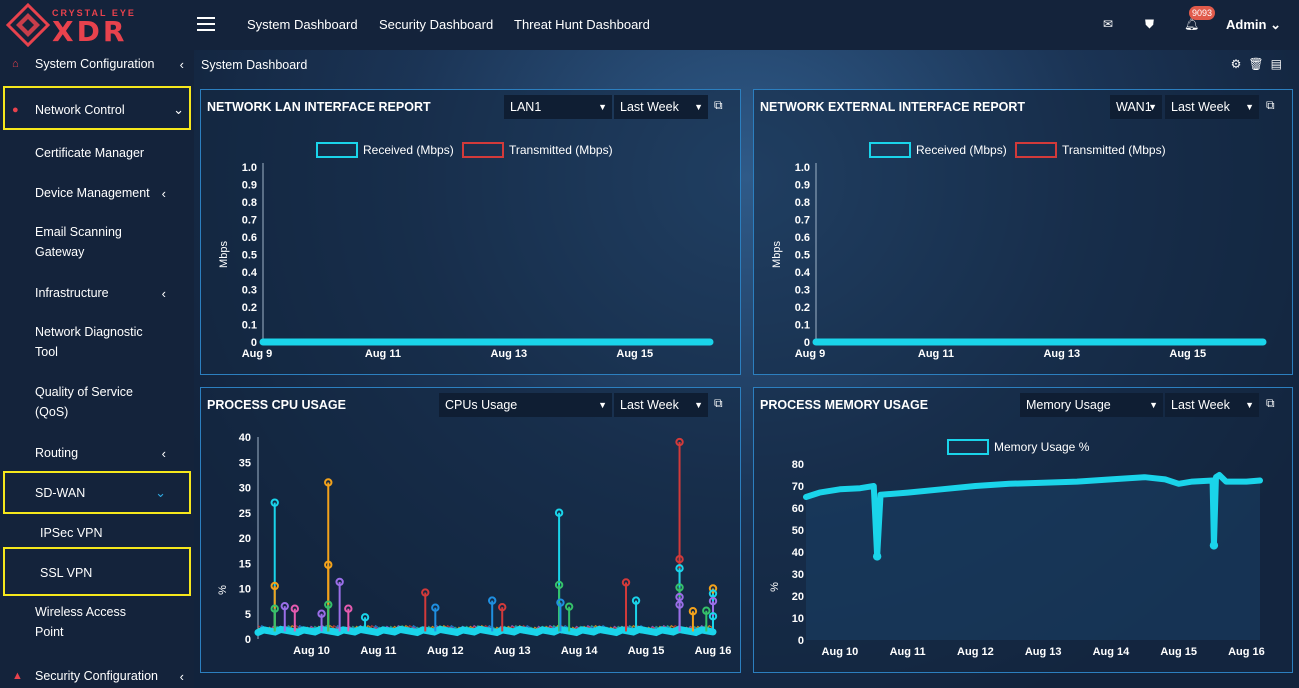 The height and width of the screenshot is (688, 1299). Describe the element at coordinates (206, 26) in the screenshot. I see `hamburger-menu-icon` at that location.